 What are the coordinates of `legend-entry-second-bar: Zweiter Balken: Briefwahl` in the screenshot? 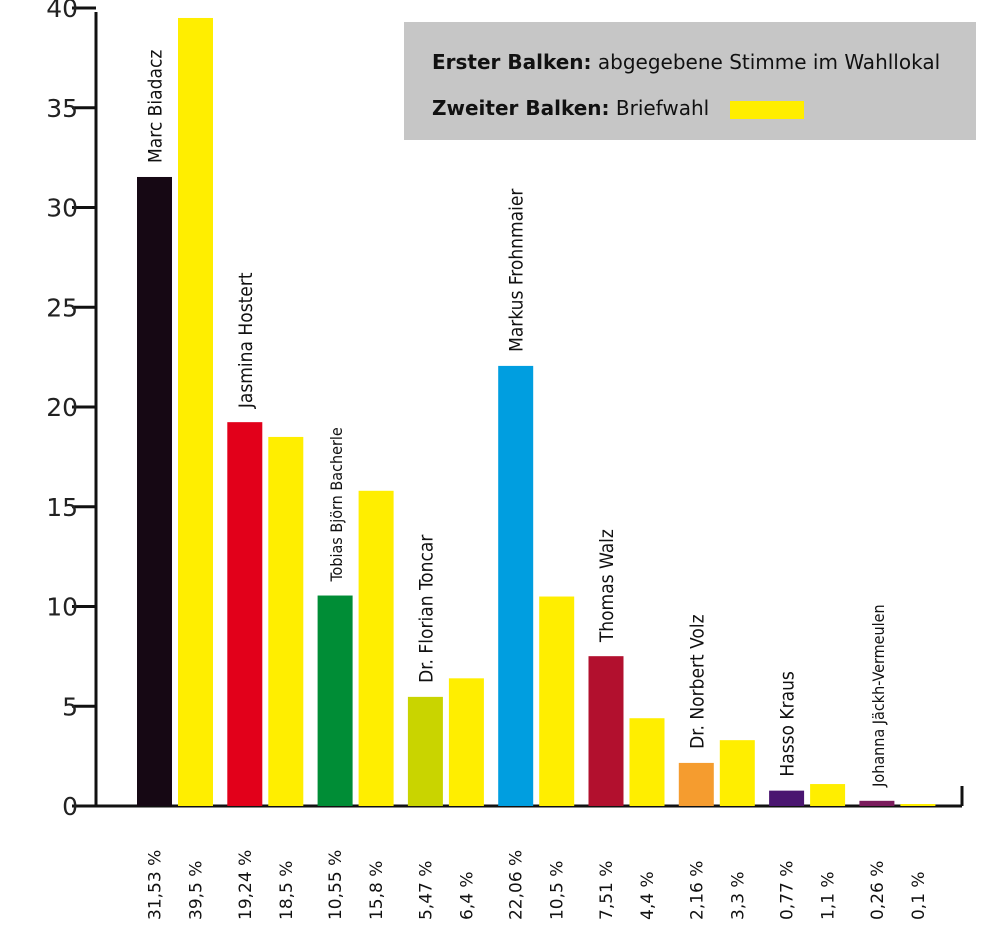 It's located at (618, 108).